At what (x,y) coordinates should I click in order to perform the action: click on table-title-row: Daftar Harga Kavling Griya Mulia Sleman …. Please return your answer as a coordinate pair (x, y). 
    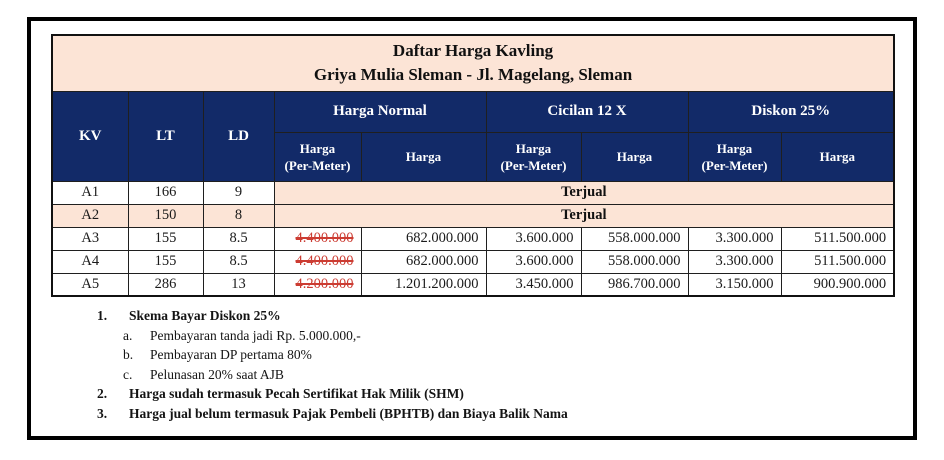
    Looking at the image, I should click on (473, 63).